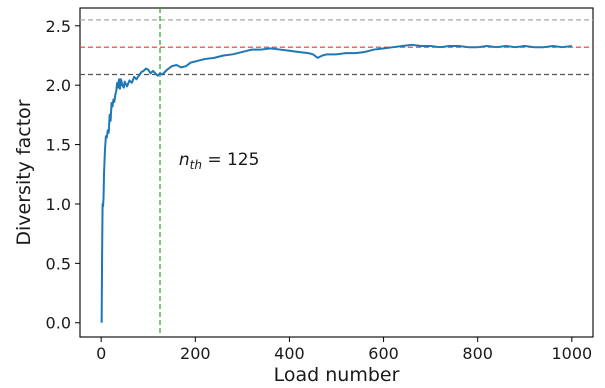  What do you see at coordinates (571, 353) in the screenshot?
I see `x-tick-label: 1000` at bounding box center [571, 353].